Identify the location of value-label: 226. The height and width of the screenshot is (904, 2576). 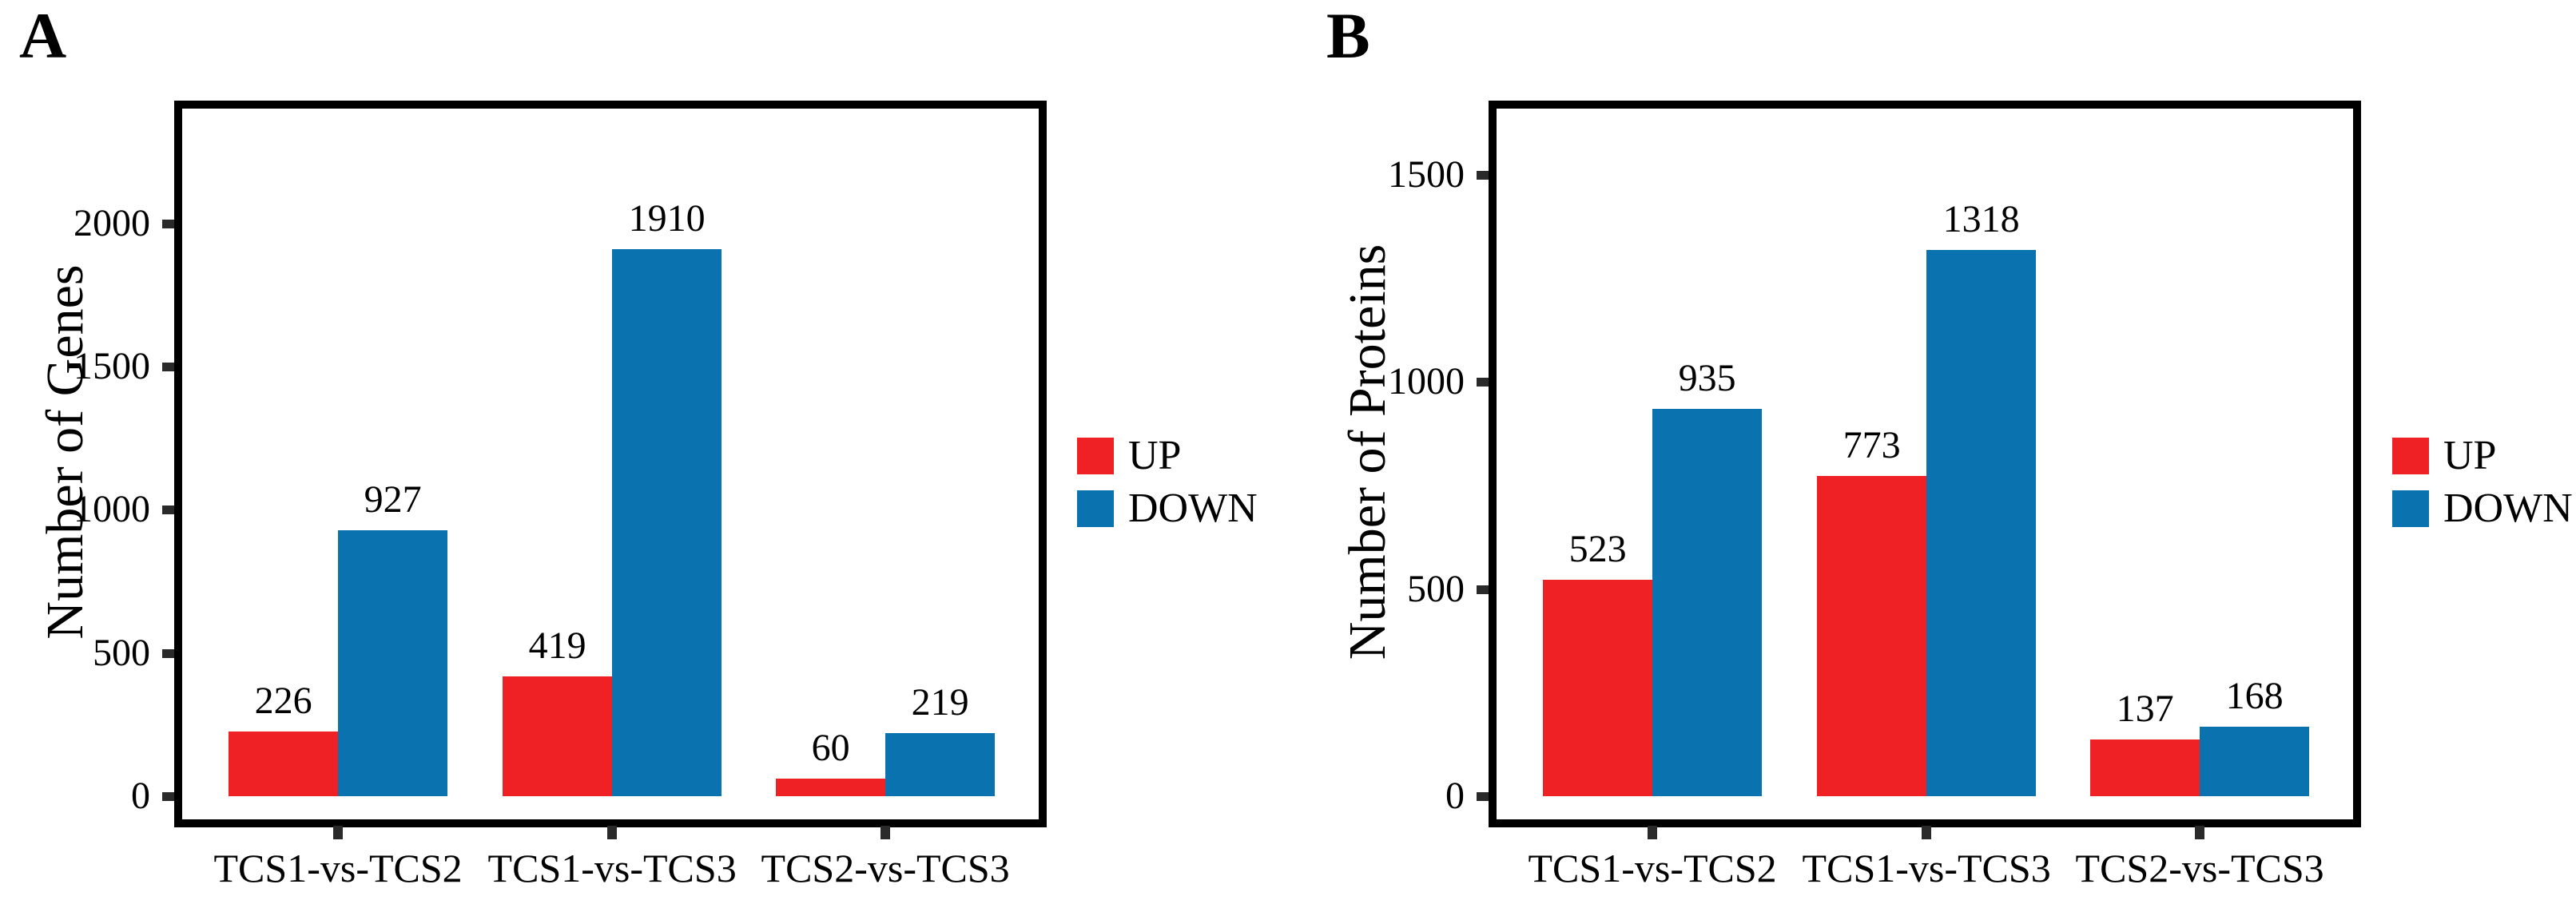
(283, 701).